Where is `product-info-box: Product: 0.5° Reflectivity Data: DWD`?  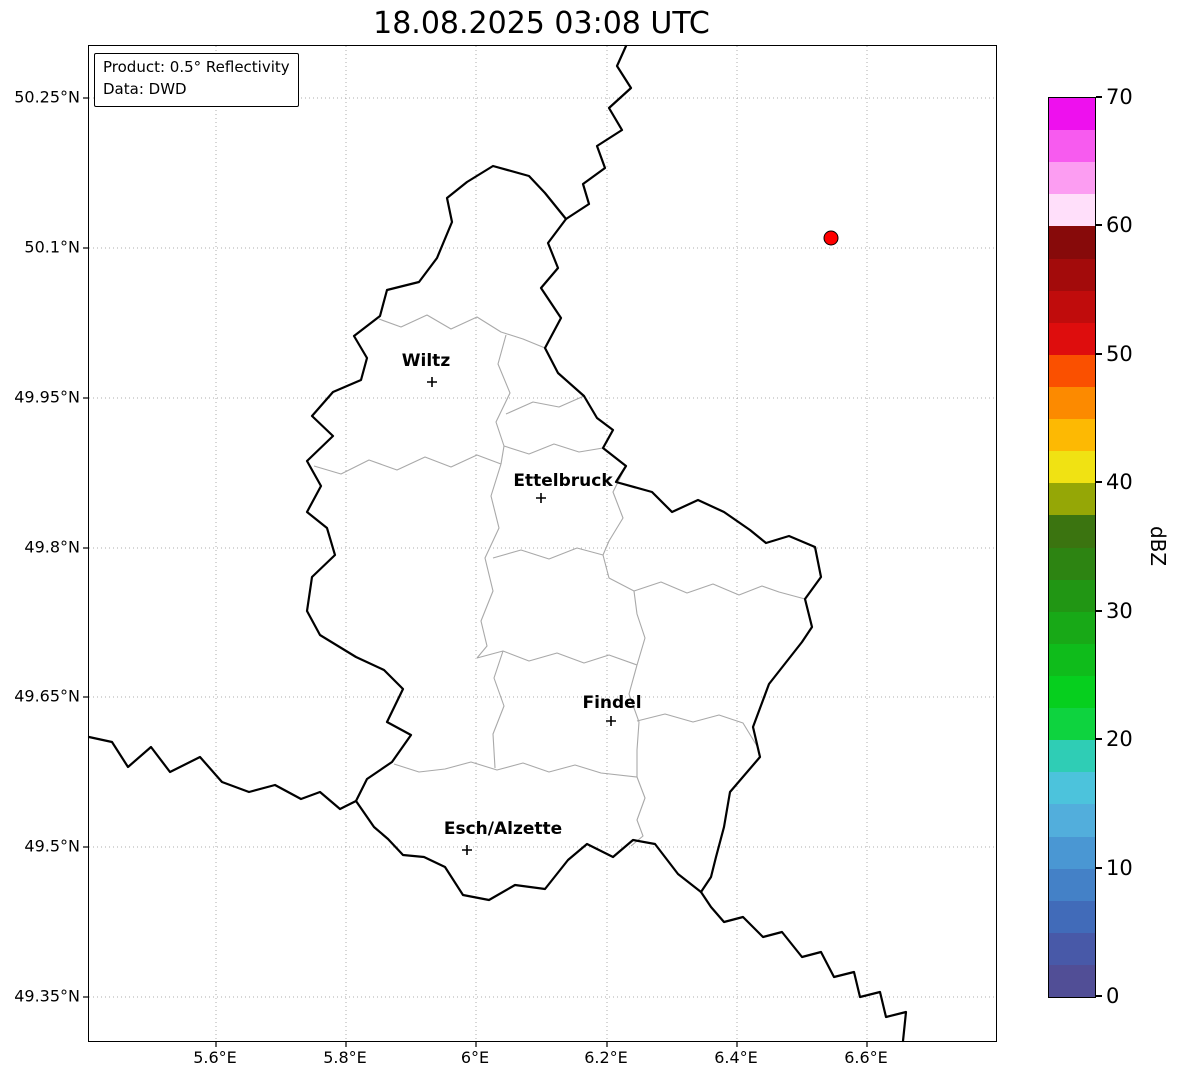 product-info-box: Product: 0.5° Reflectivity Data: DWD is located at coordinates (196, 80).